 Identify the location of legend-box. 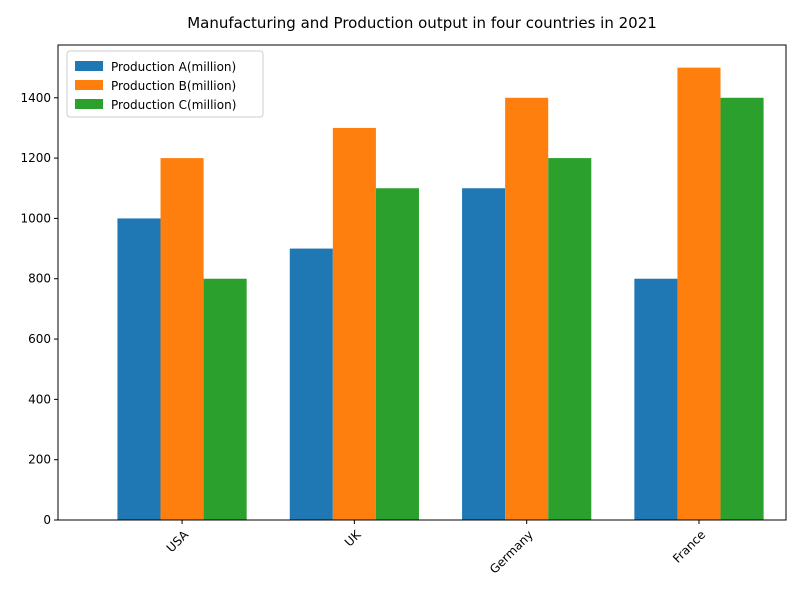
(165, 84).